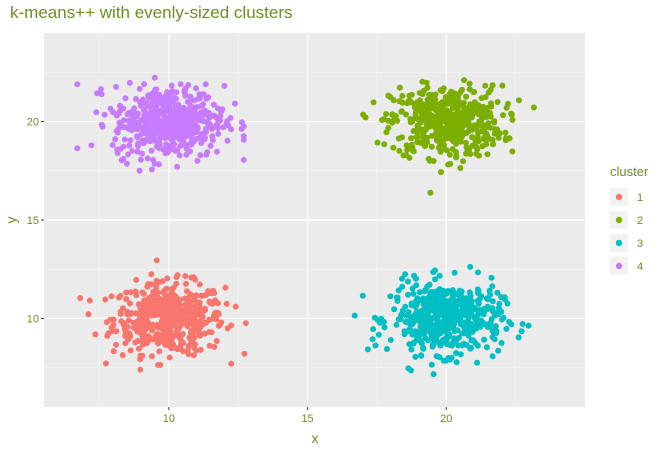 This screenshot has height=454, width=666. Describe the element at coordinates (33, 123) in the screenshot. I see `y-tick-label: 20` at that location.